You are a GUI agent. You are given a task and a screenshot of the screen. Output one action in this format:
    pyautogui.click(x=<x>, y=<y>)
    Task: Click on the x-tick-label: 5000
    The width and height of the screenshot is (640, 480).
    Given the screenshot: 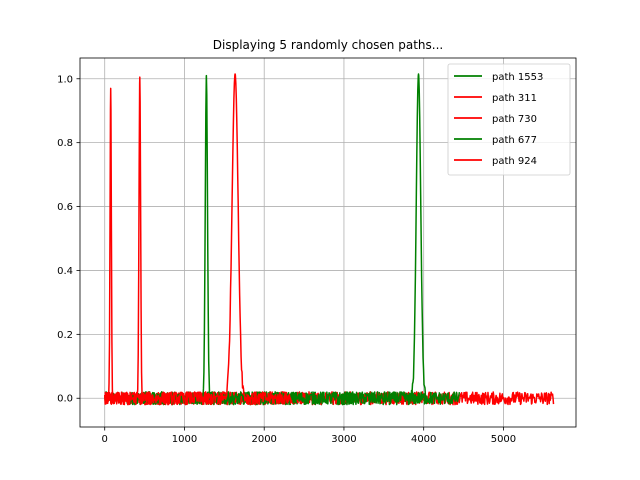 What is the action you would take?
    pyautogui.click(x=503, y=439)
    